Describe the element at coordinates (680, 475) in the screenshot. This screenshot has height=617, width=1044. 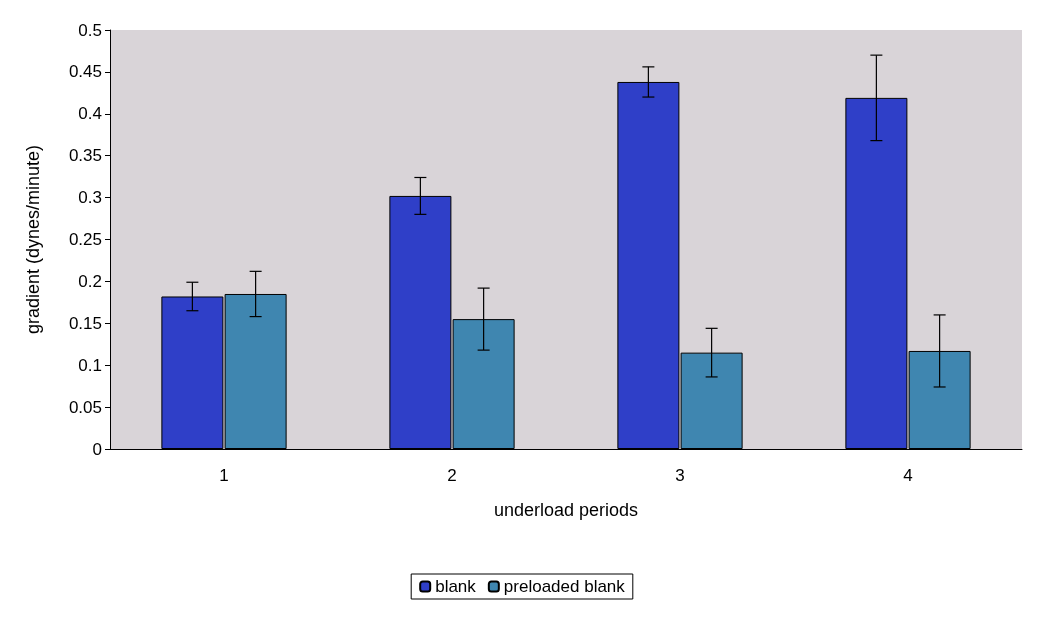
I see `x-tick-label: 3` at that location.